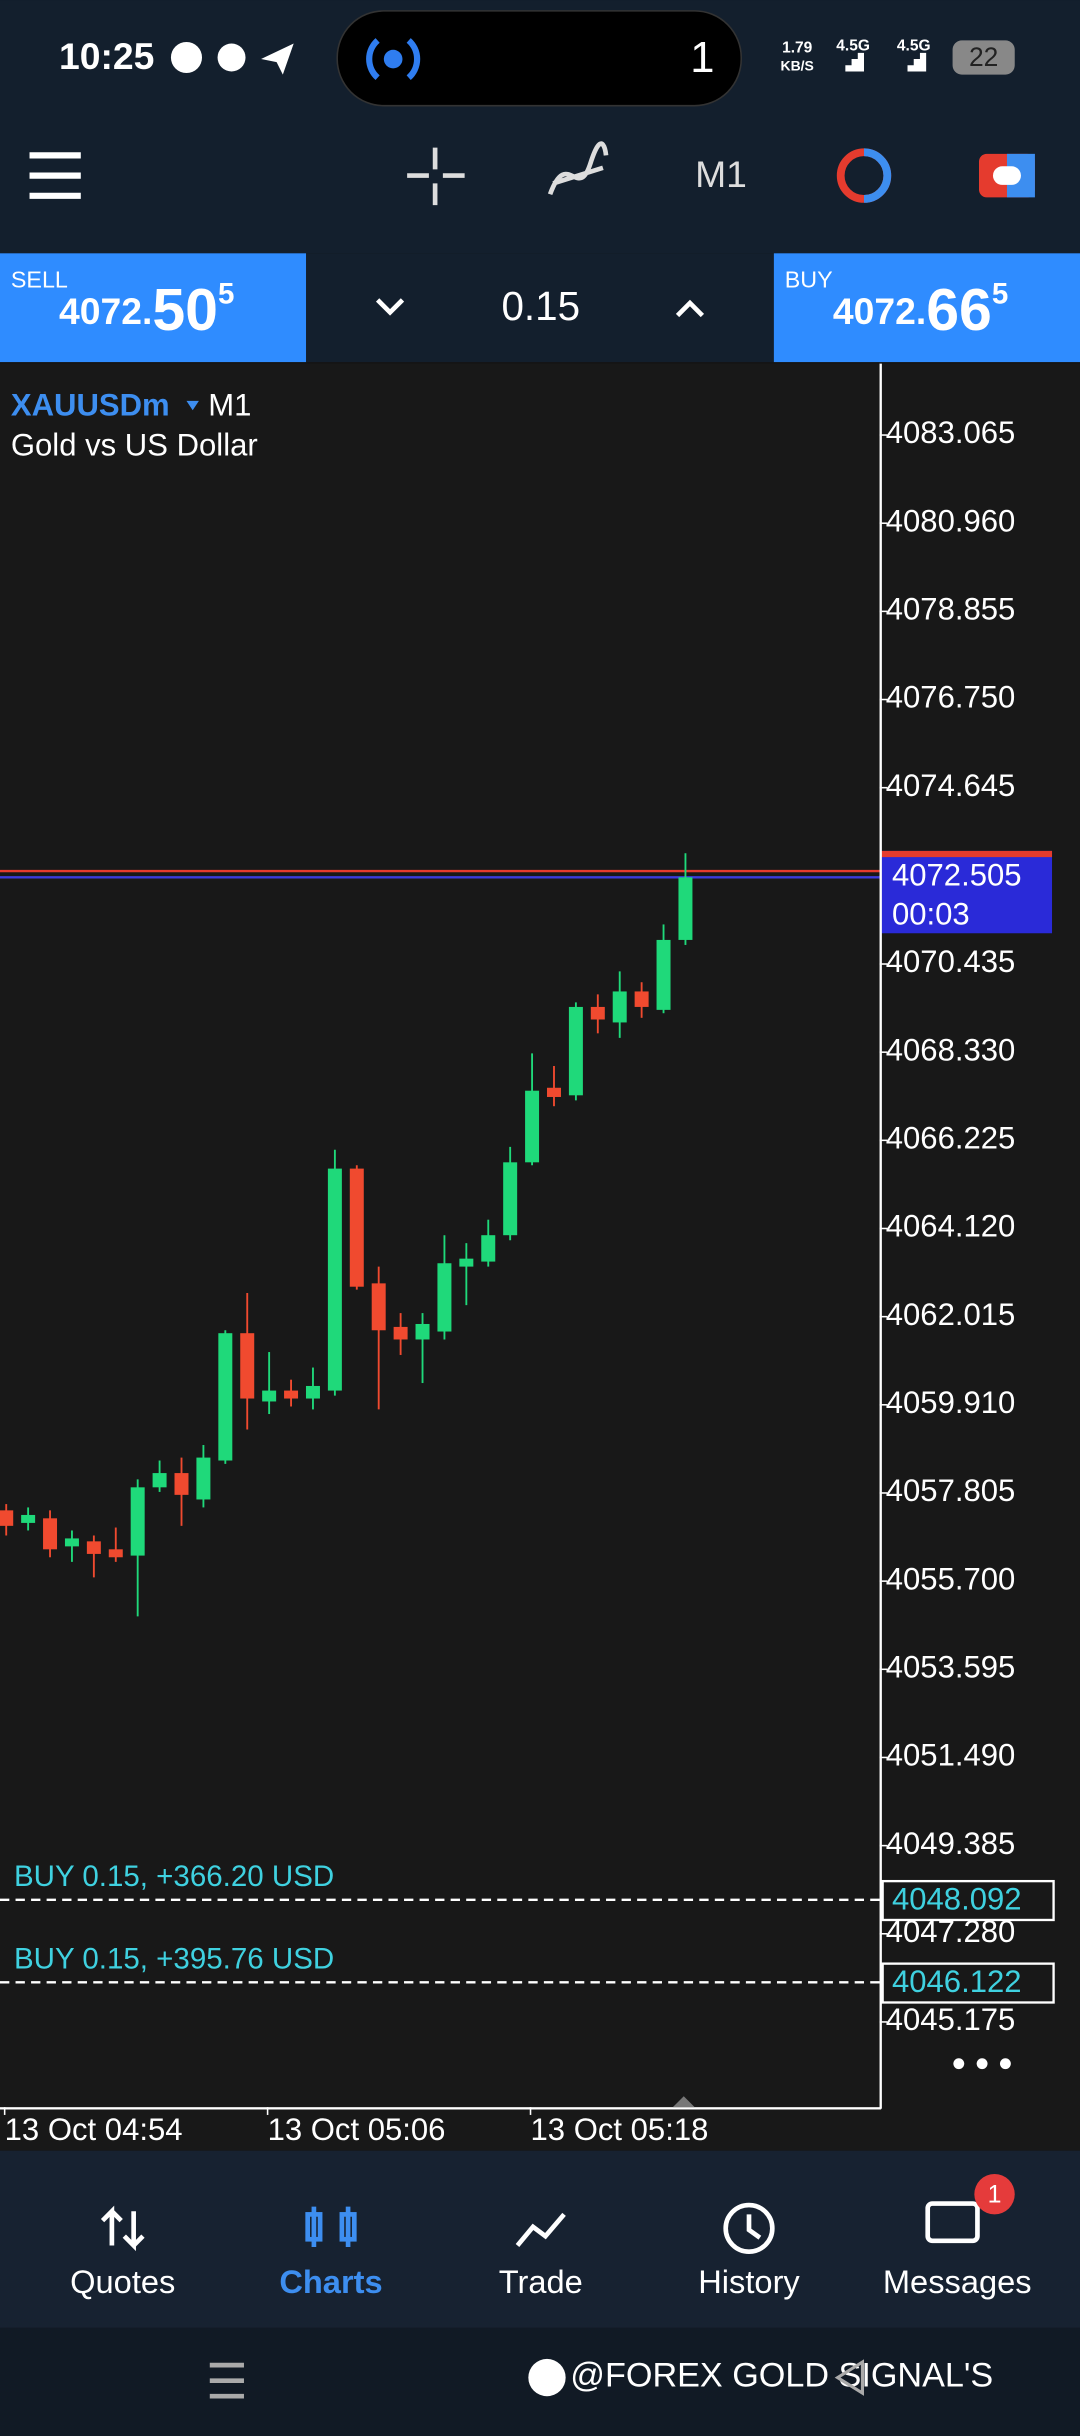 The width and height of the screenshot is (1080, 2436). Describe the element at coordinates (436, 176) in the screenshot. I see `crosshair-button` at that location.